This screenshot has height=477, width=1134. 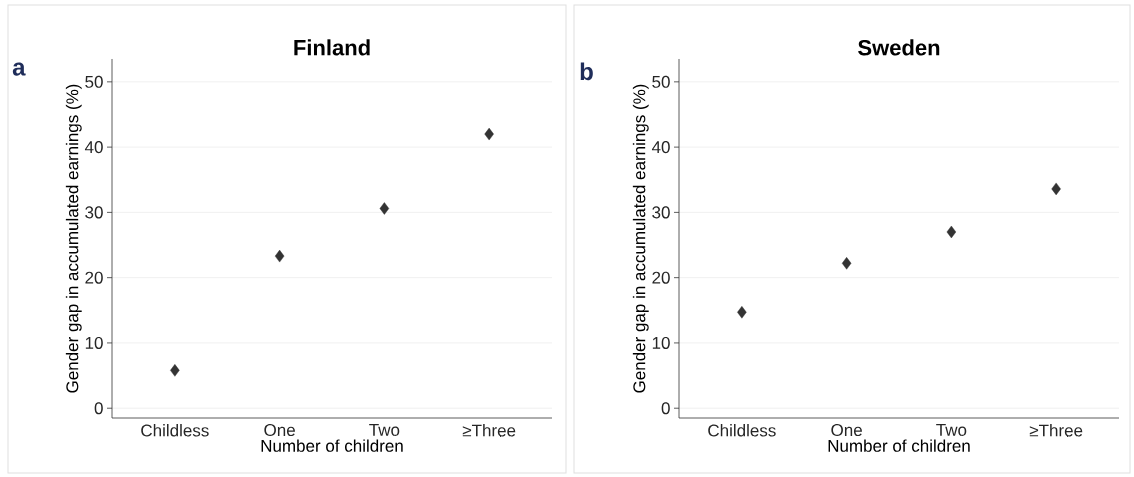 I want to click on chart-title: Finland, so click(x=332, y=47).